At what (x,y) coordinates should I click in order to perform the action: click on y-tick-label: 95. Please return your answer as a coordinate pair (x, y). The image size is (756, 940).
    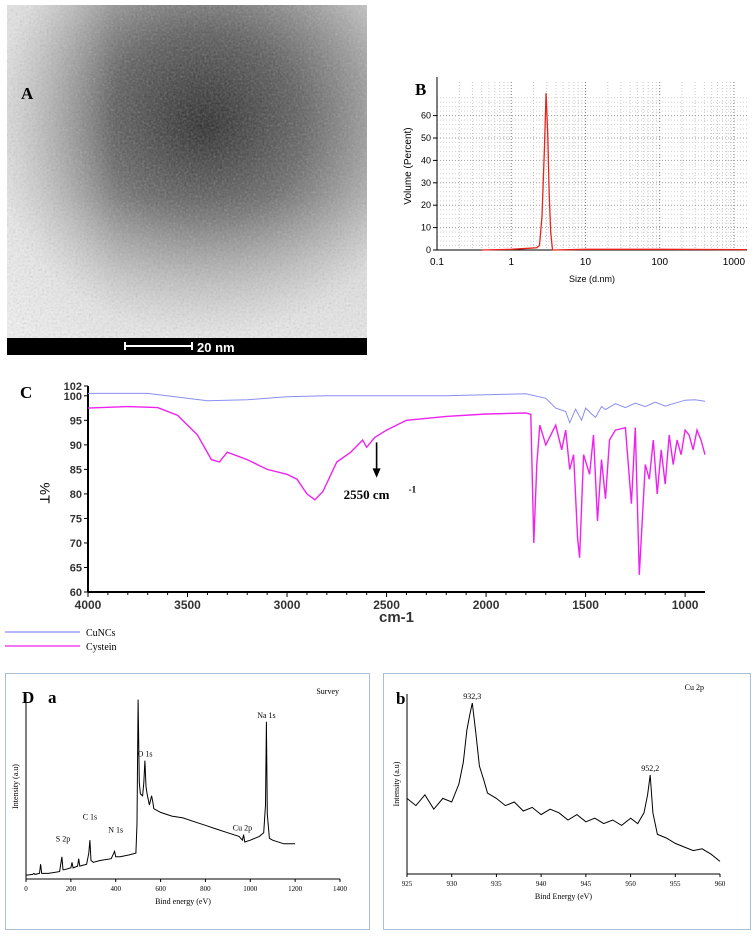
    Looking at the image, I should click on (76, 421).